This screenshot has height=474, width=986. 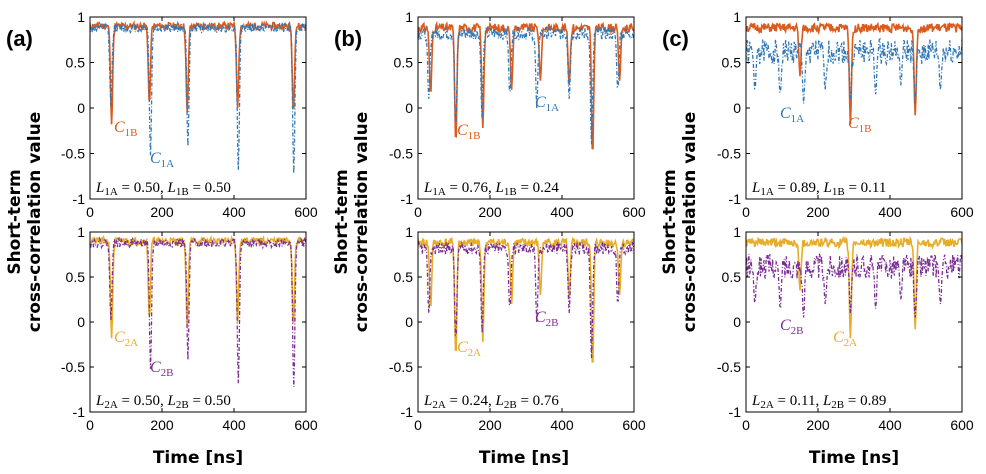 I want to click on panel-letter-b: (b), so click(x=348, y=38).